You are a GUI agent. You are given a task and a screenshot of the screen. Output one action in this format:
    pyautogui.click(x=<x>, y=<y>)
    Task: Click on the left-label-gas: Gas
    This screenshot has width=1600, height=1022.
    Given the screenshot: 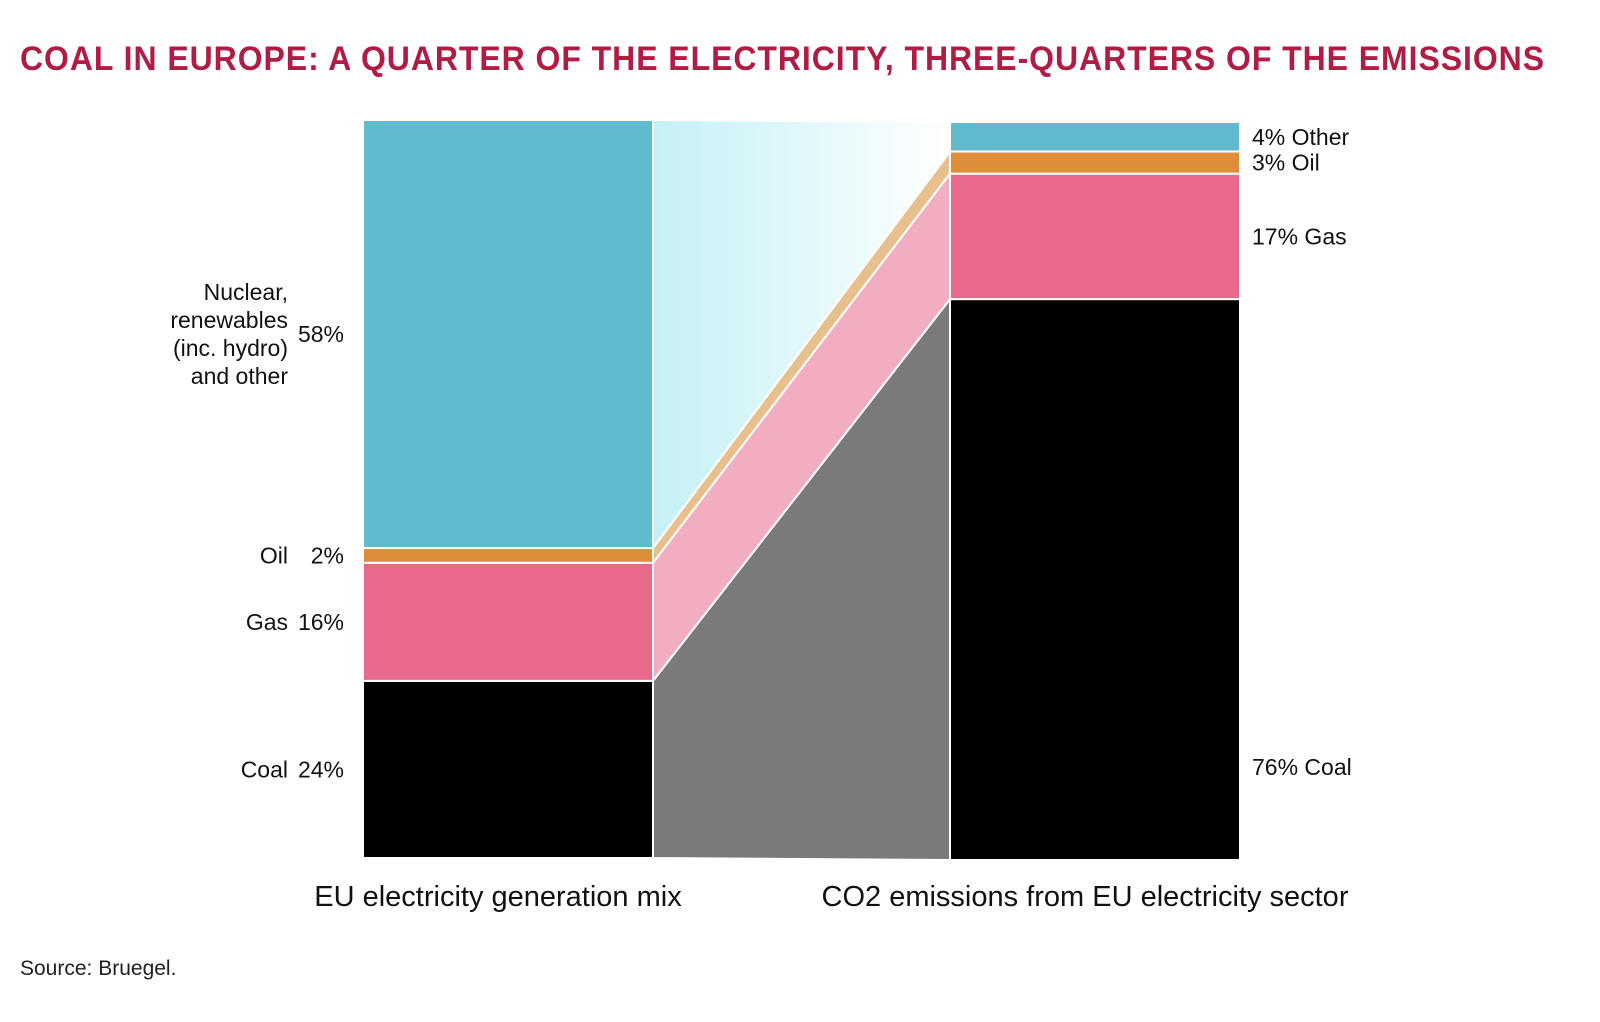 What is the action you would take?
    pyautogui.click(x=267, y=622)
    